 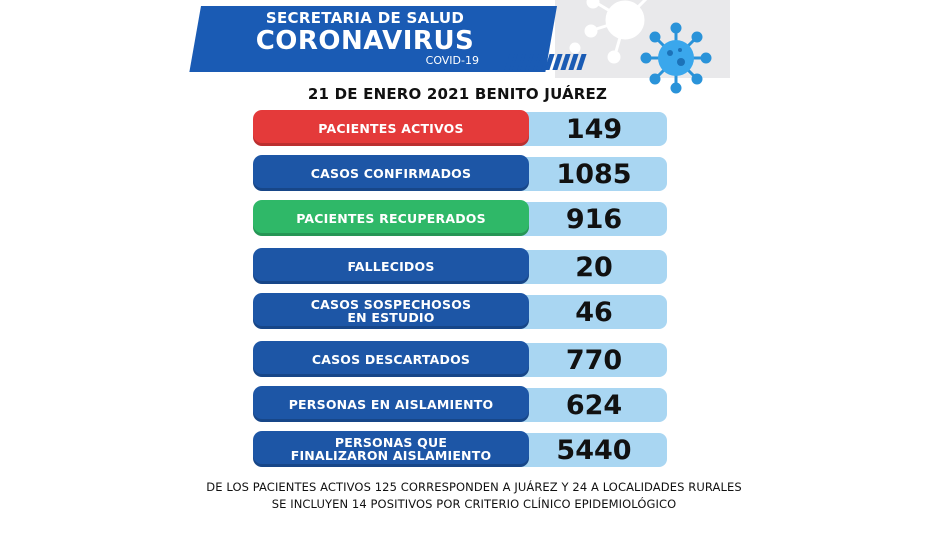 I want to click on stat-row: CASOS SOSPECHOSOS EN ESTUDIO 46, so click(x=460, y=311).